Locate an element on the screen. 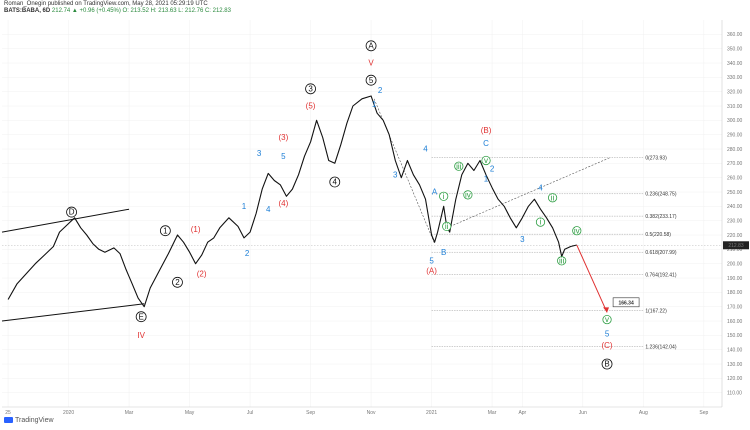 The image size is (750, 430). wave-label: (1) is located at coordinates (196, 229).